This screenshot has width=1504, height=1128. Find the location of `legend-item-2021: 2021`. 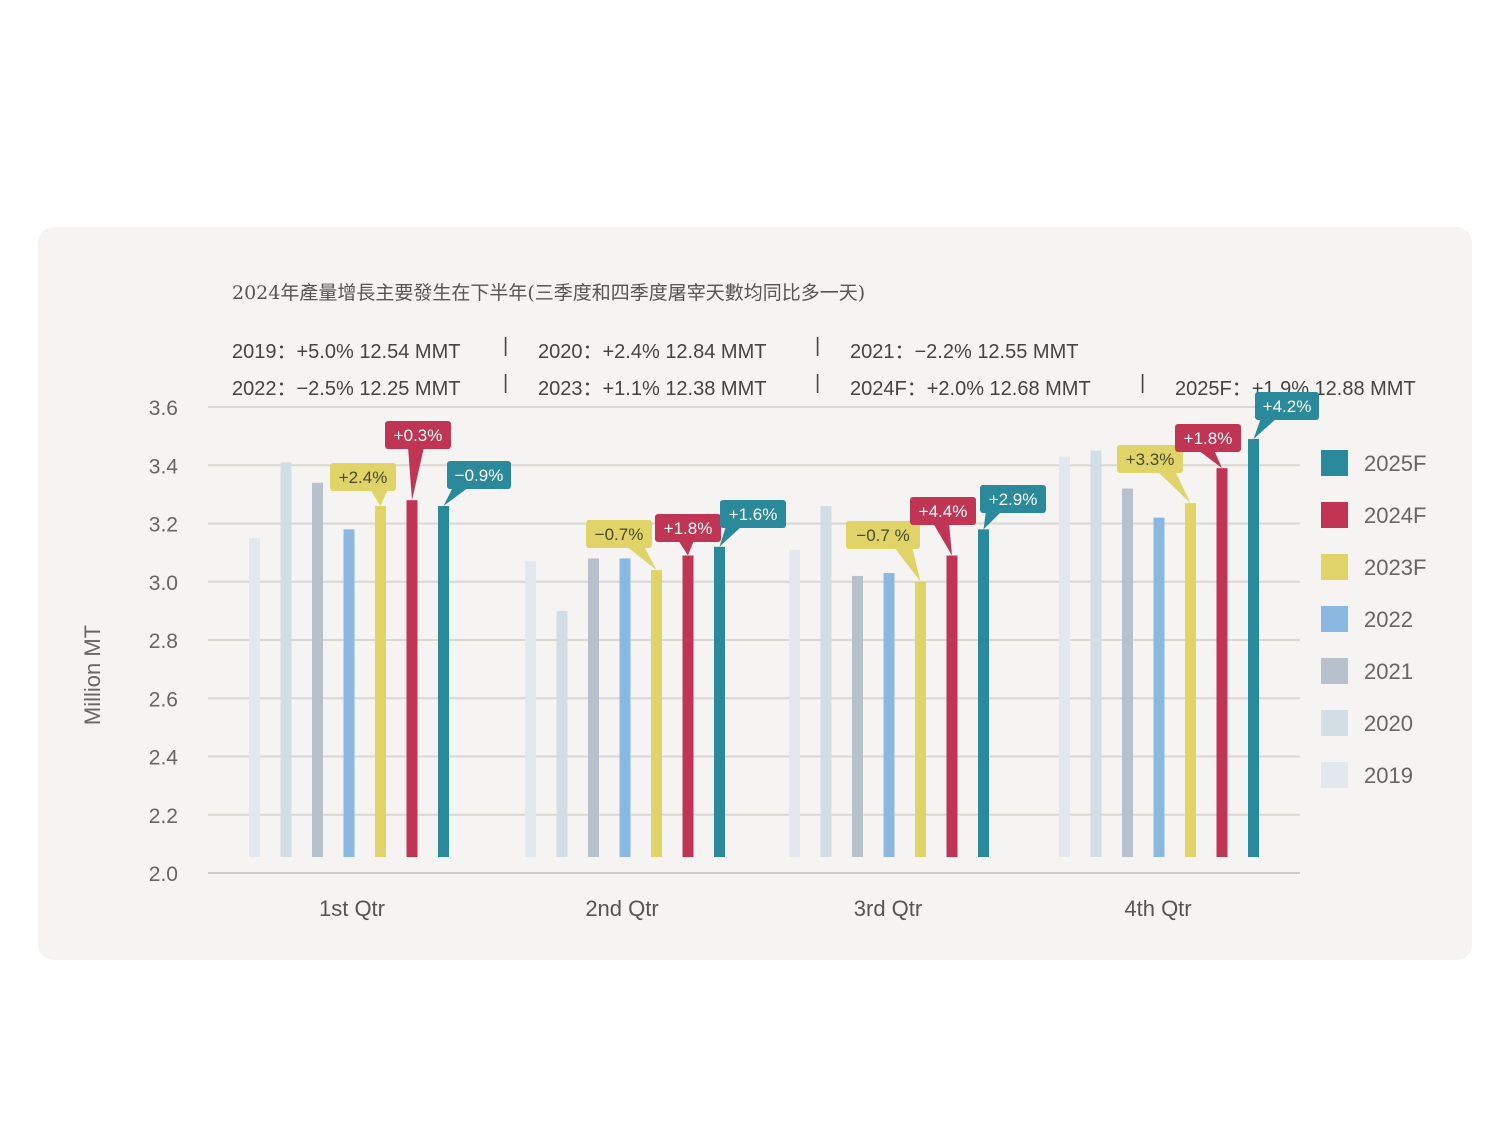

legend-item-2021: 2021 is located at coordinates (1367, 671).